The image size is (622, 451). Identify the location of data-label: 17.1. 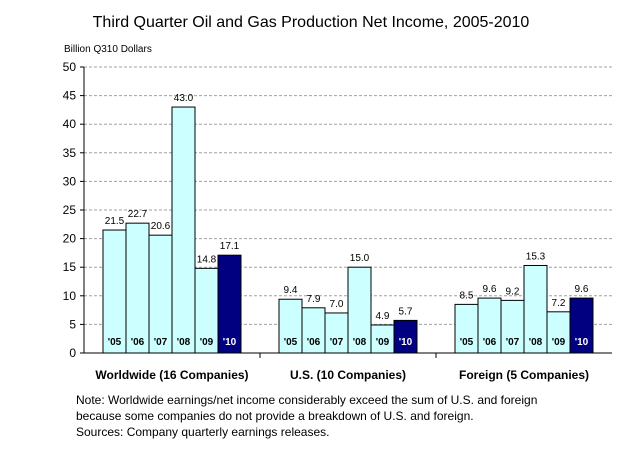
(230, 246).